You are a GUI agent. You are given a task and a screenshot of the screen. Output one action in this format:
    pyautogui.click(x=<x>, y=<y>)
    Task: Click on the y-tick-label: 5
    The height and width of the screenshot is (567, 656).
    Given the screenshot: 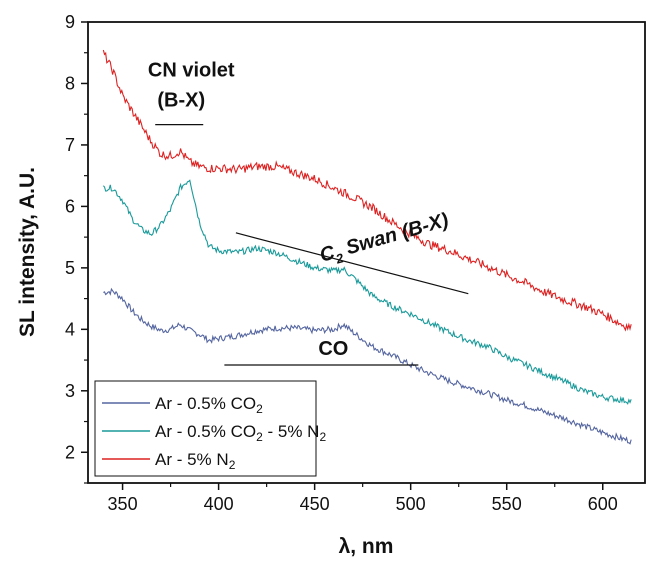 What is the action you would take?
    pyautogui.click(x=70, y=268)
    